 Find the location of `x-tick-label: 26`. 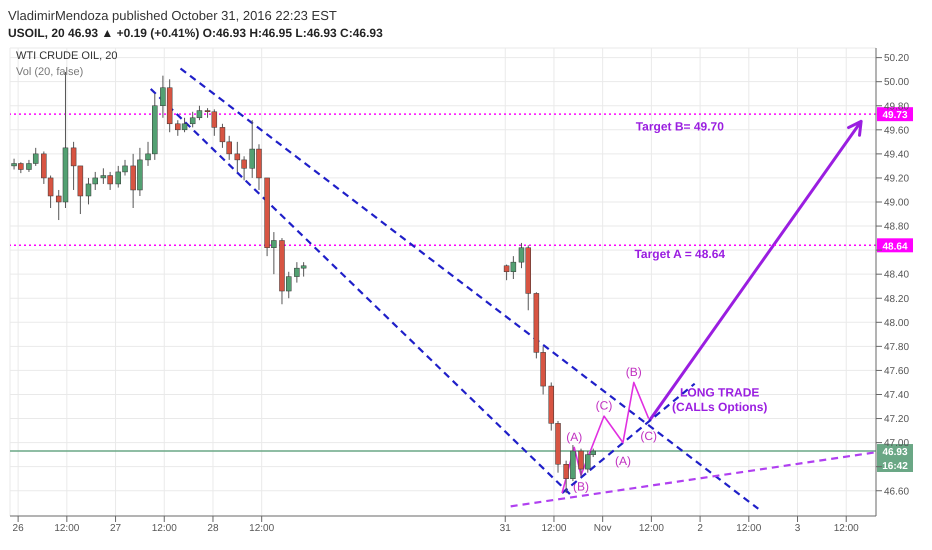

x-tick-label: 26 is located at coordinates (18, 528).